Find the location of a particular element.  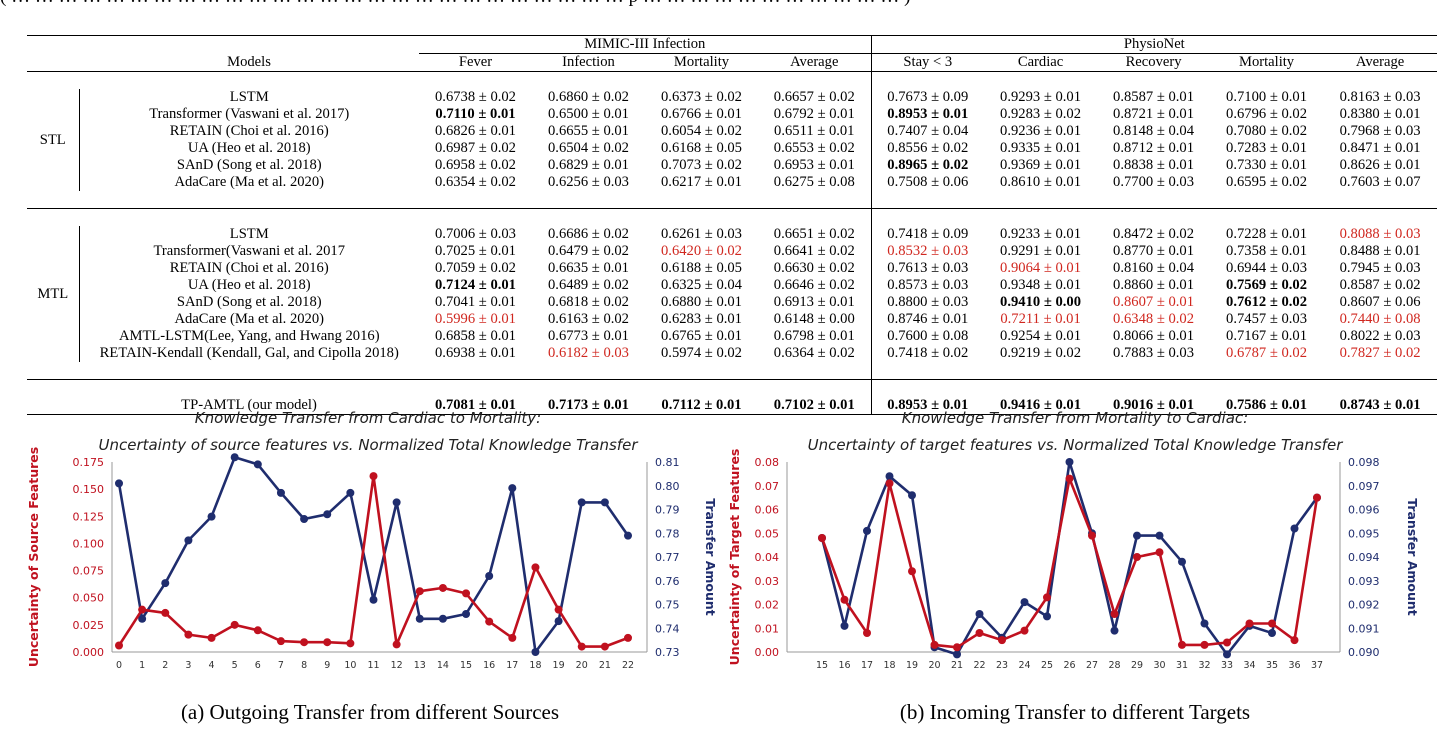

score-cell: 0.6188 ± 0.05 is located at coordinates (701, 268).